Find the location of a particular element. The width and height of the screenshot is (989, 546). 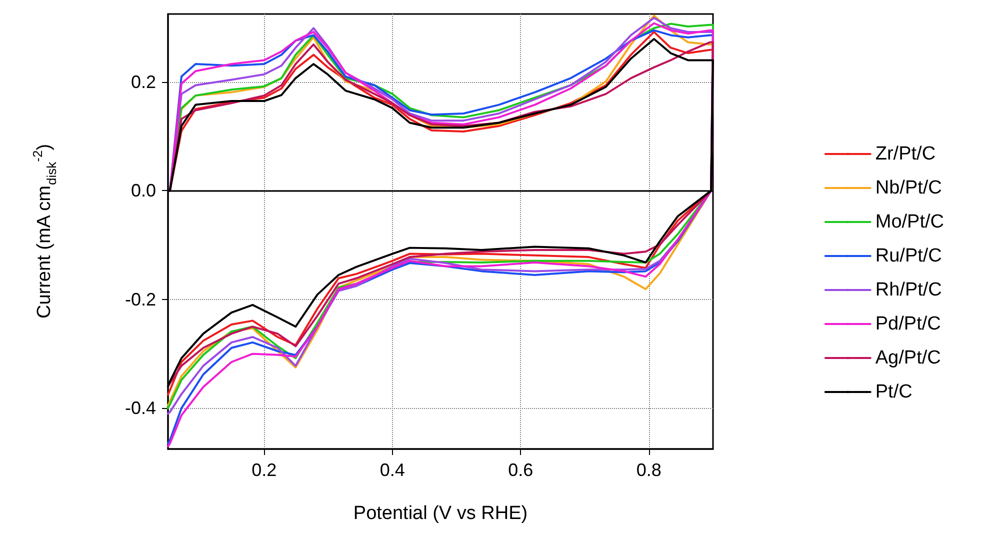

legend-label: Zr/Pt/C is located at coordinates (905, 154).